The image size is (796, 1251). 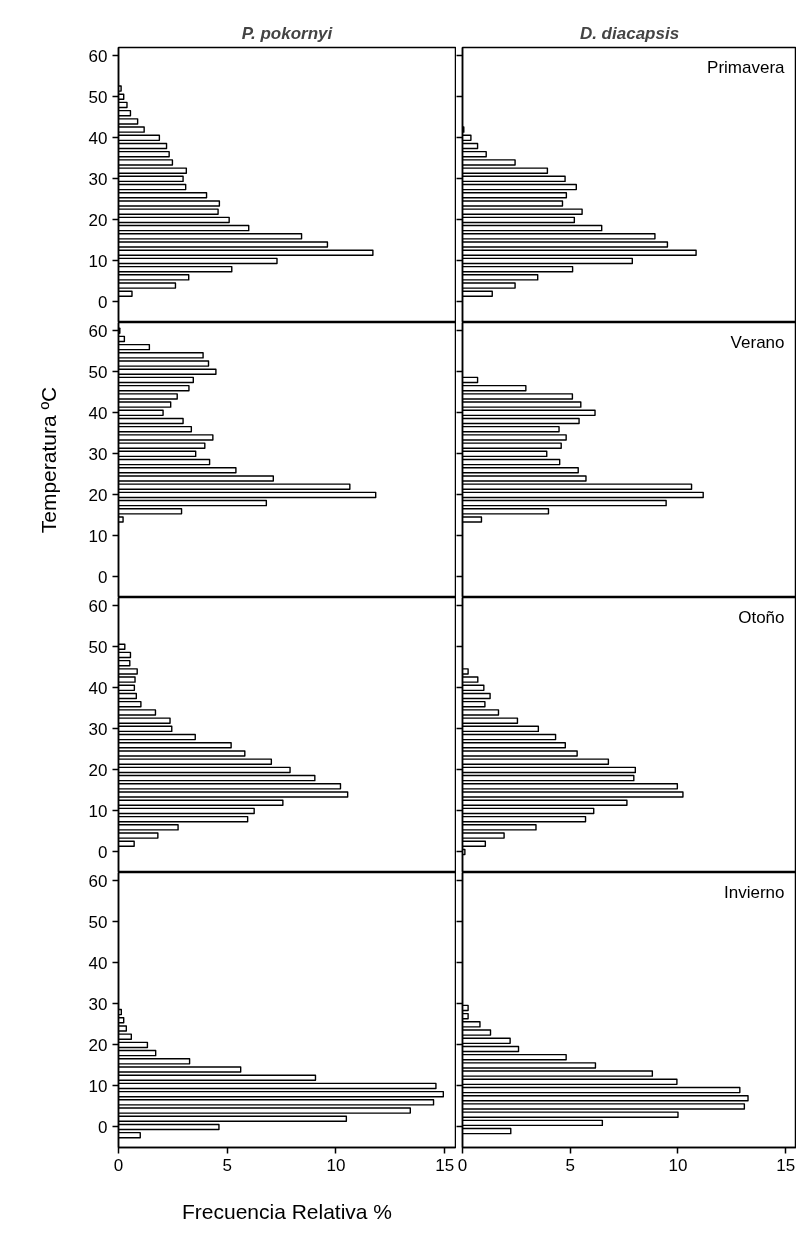 I want to click on chart-title: D. diacapsis, so click(x=629, y=33).